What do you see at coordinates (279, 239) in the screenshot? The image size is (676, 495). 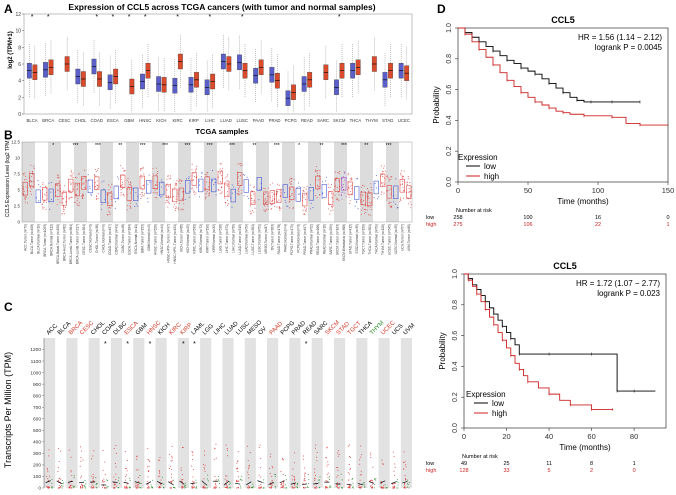 I see `panel-b-xtick-label: PAAD.Tumor (n=178)` at bounding box center [279, 239].